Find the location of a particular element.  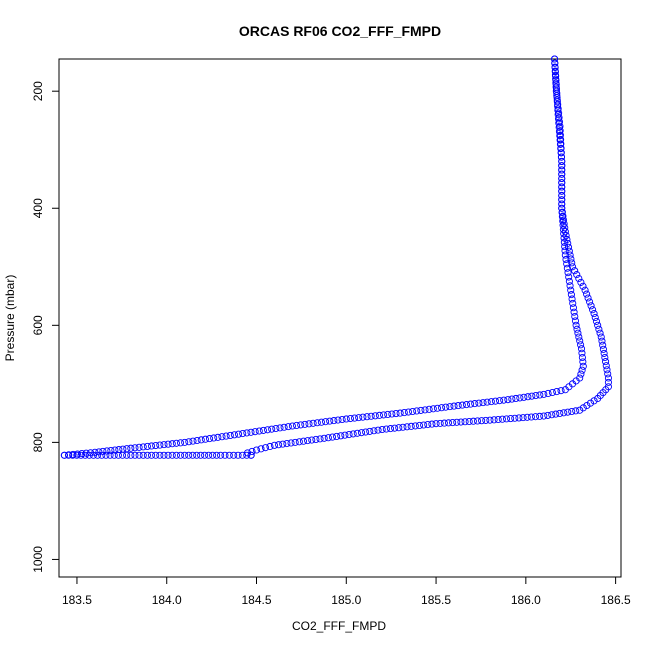

y-tick-label: 200 is located at coordinates (38, 91).